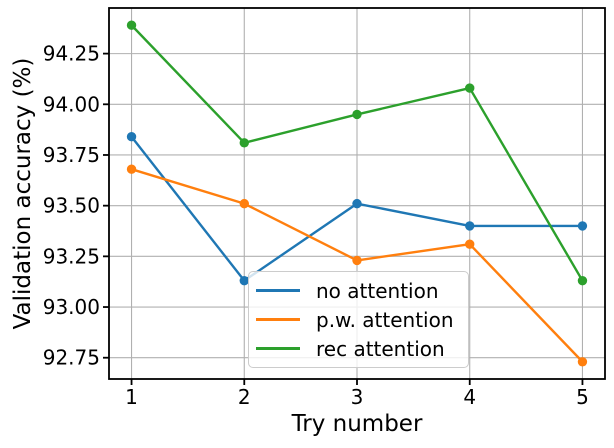 The image size is (614, 448). I want to click on x-tick-label: 5, so click(582, 397).